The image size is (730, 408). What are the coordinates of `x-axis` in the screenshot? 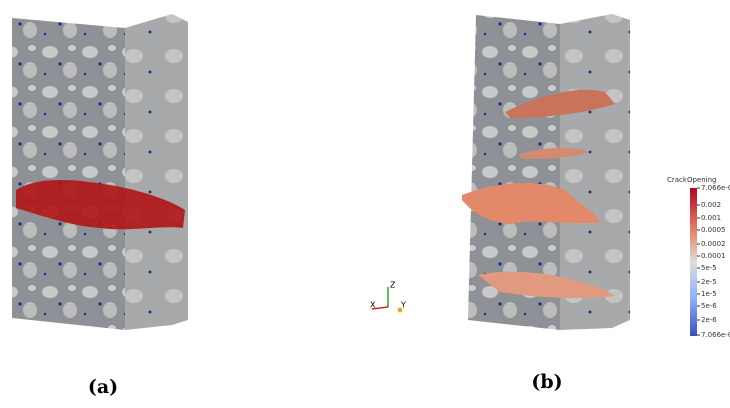 It's located at (380, 308).